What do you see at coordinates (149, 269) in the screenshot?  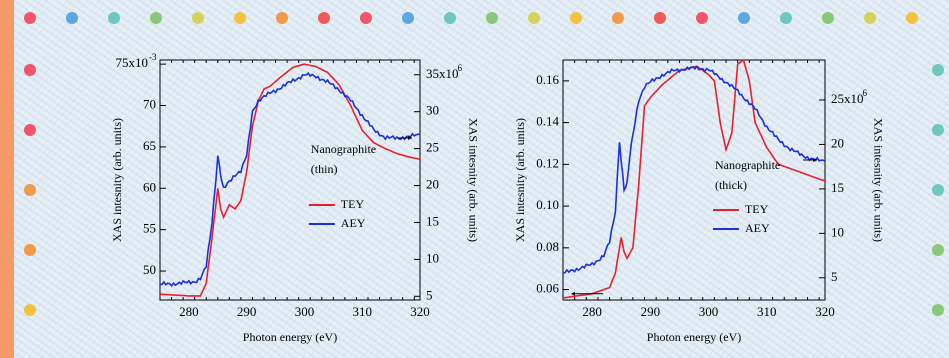 I see `y-tick-label: 50` at bounding box center [149, 269].